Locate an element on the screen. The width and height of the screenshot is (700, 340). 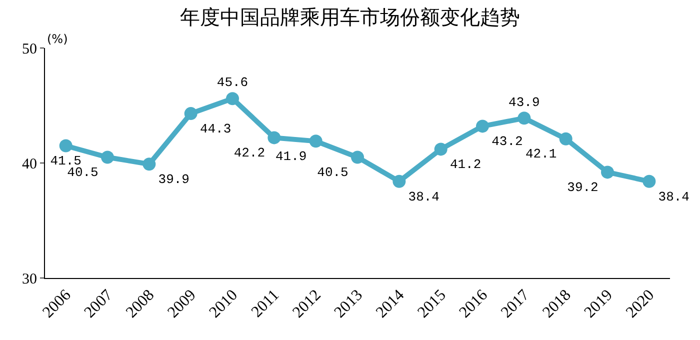
y-tick-label: 40 is located at coordinates (29, 164).